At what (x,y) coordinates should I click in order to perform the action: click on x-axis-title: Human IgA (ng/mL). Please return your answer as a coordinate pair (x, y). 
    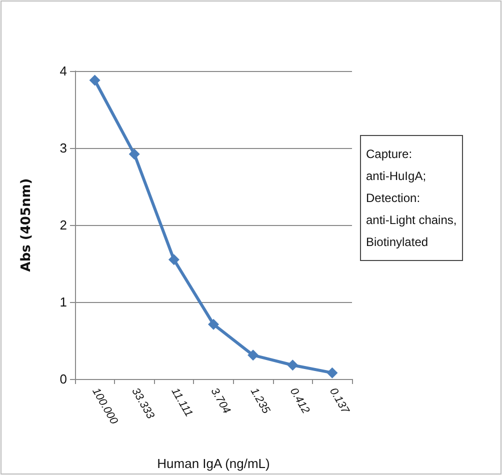
    Looking at the image, I should click on (213, 463).